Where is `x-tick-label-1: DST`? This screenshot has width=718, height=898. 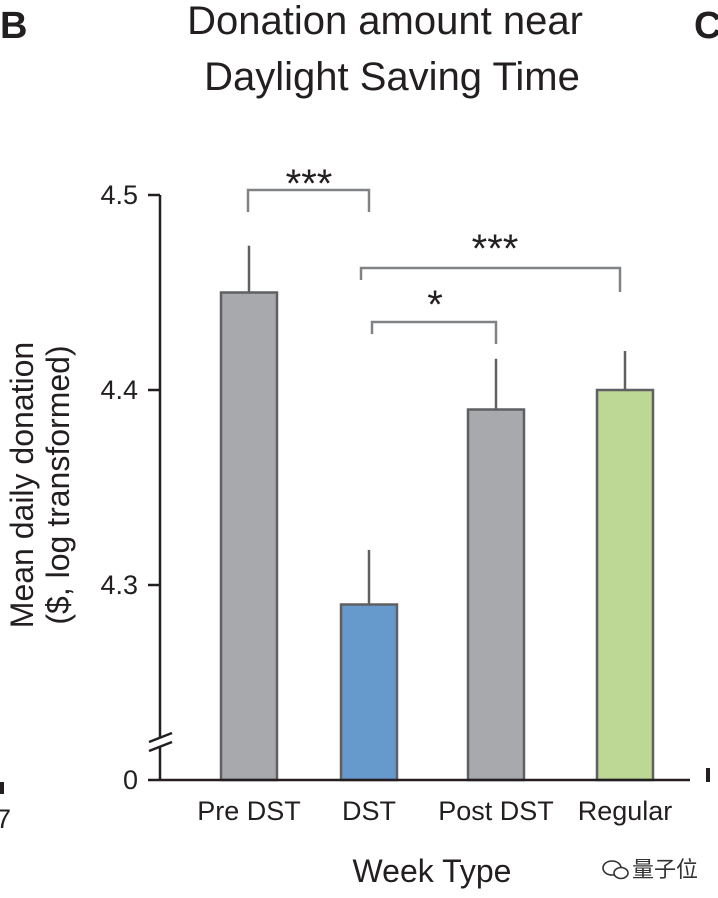 x-tick-label-1: DST is located at coordinates (369, 811).